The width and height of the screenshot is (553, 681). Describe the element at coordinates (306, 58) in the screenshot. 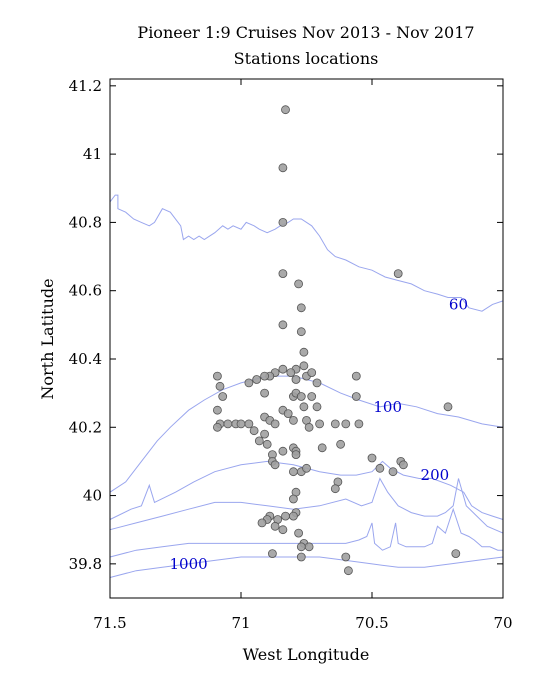

I see `chart-subtitle: Stations locations` at that location.